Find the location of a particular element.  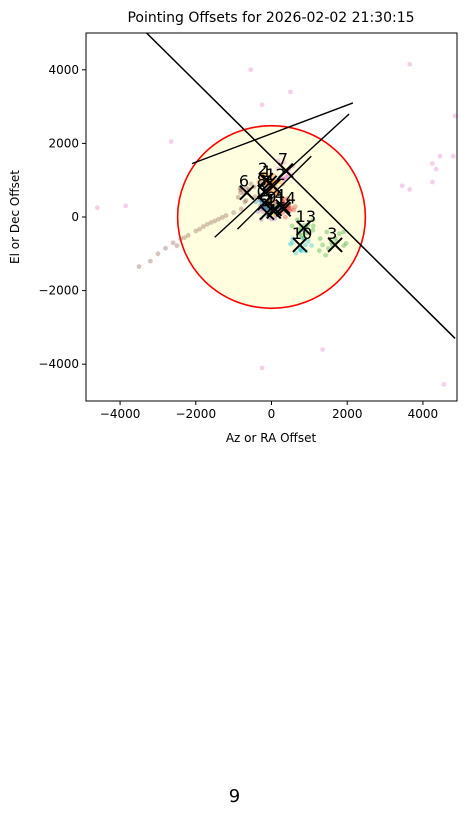

x-tick-label: −4000 is located at coordinates (120, 414).